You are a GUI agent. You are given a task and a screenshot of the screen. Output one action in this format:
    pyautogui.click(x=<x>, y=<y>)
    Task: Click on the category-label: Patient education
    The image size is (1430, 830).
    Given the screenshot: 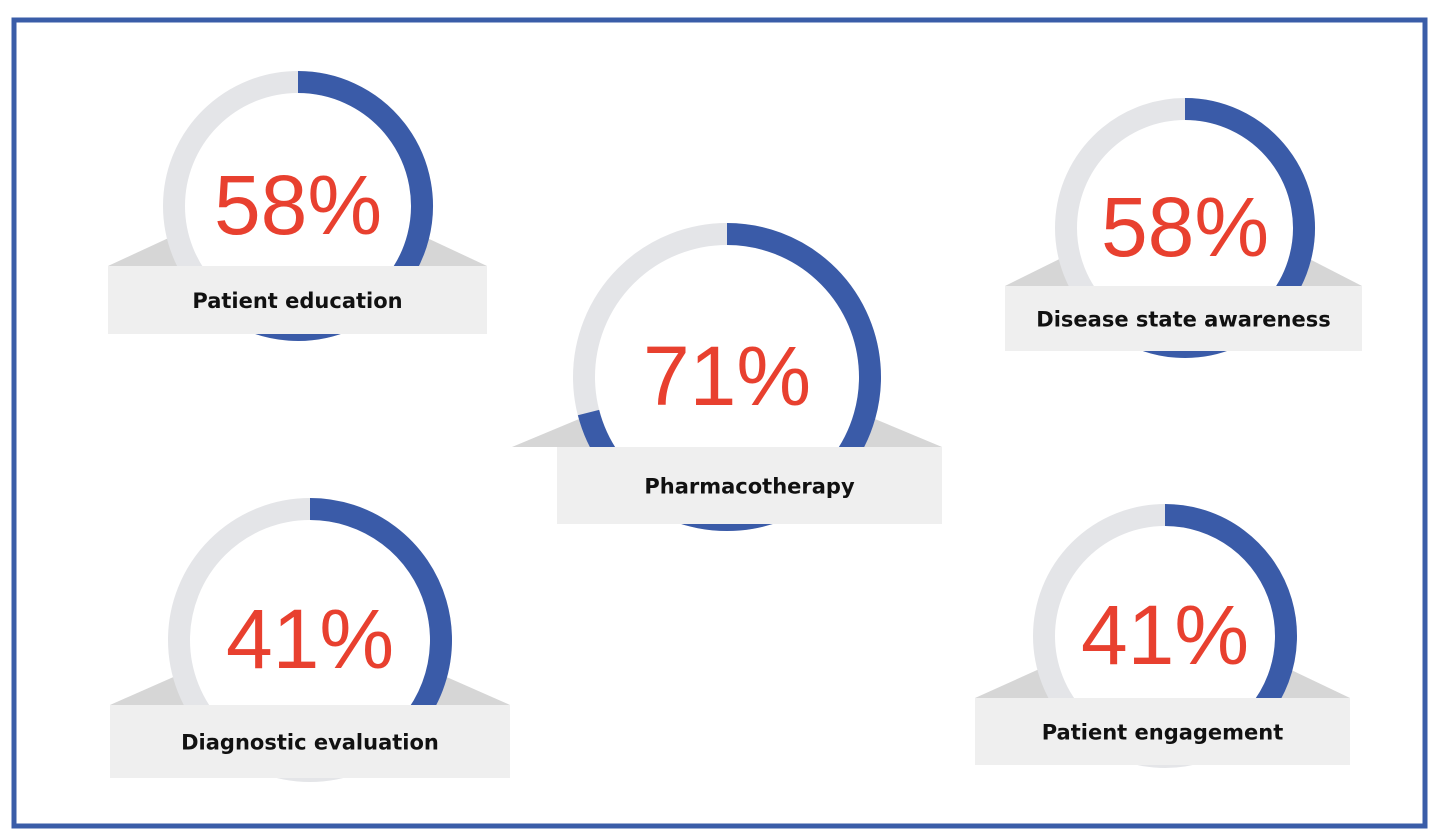 What is the action you would take?
    pyautogui.click(x=297, y=301)
    